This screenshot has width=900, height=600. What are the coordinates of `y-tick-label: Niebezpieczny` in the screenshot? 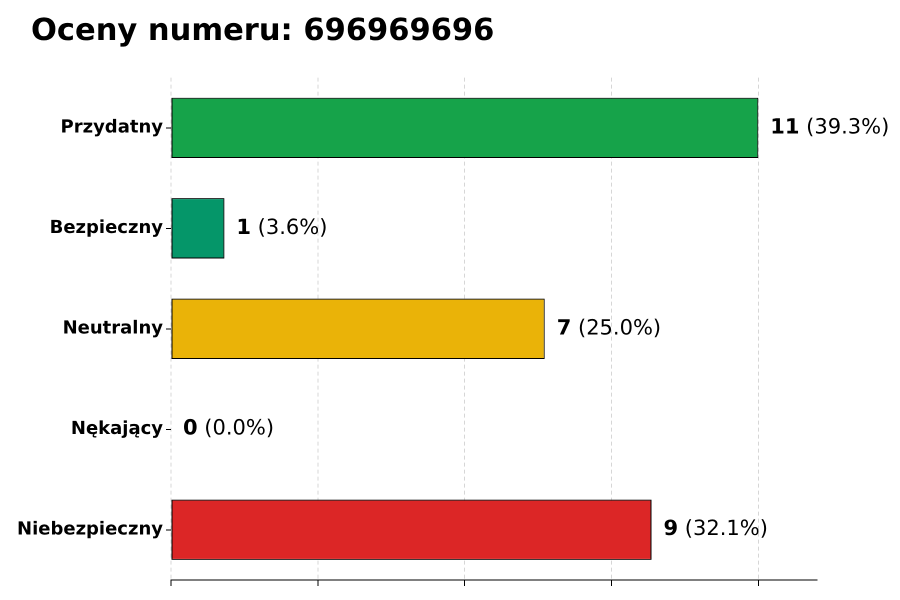 It's located at (90, 529).